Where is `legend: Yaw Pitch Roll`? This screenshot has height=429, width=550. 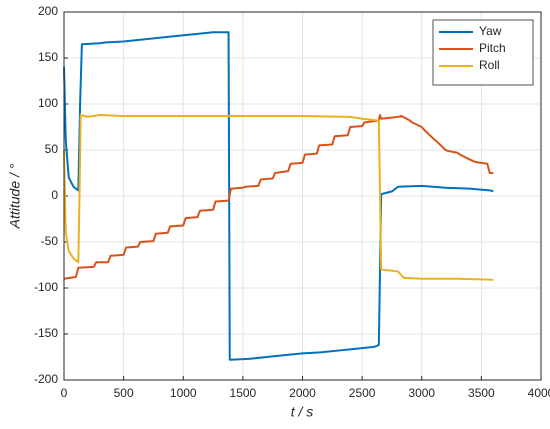
legend: Yaw Pitch Roll is located at coordinates (483, 52).